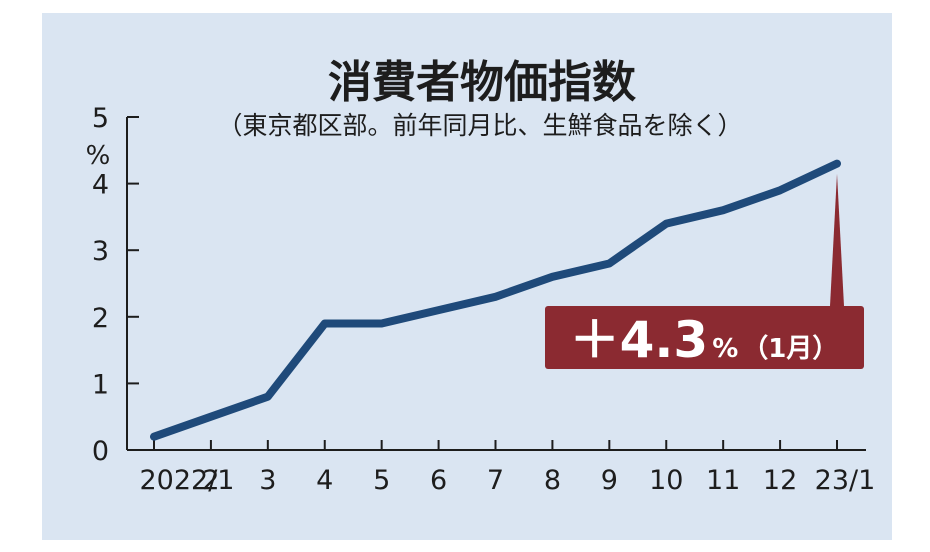  What do you see at coordinates (100, 318) in the screenshot?
I see `y-tick-label: 2` at bounding box center [100, 318].